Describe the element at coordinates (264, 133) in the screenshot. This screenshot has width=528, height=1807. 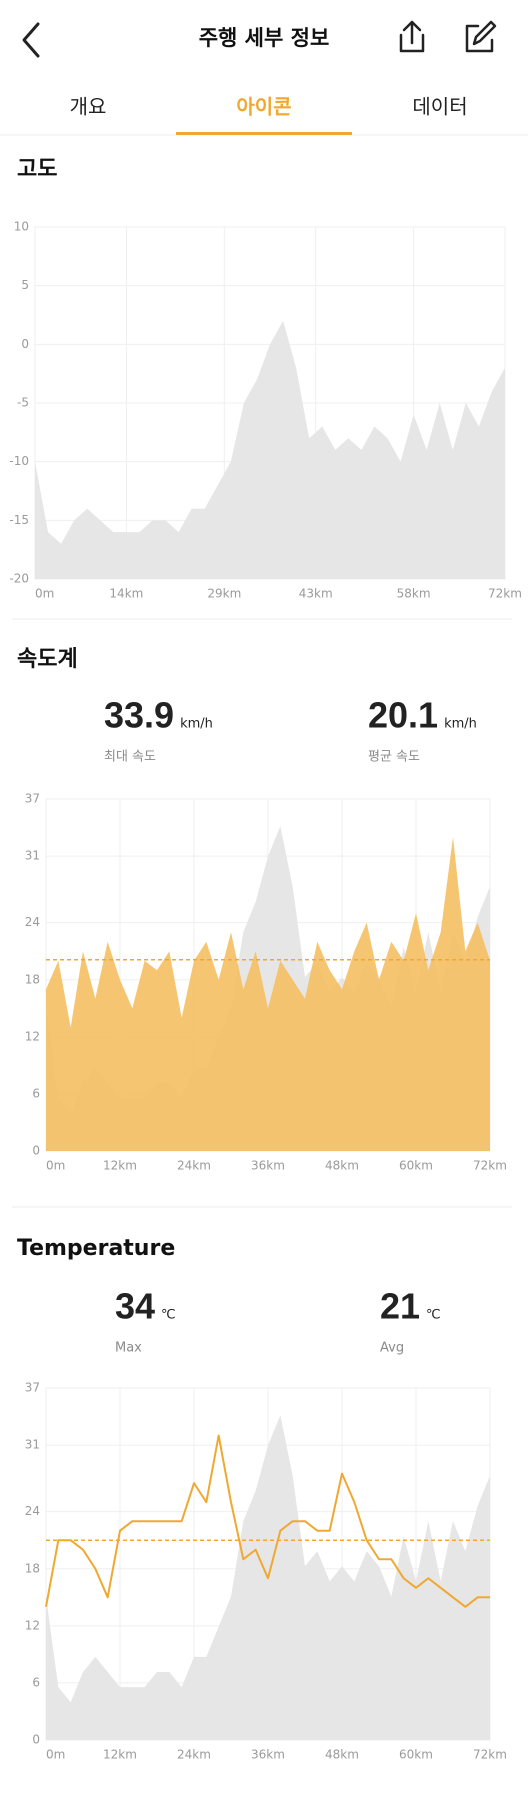
I see `tab-indicator` at that location.